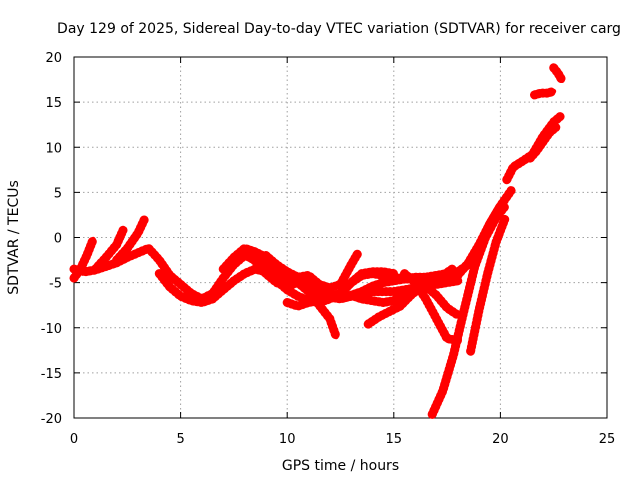  I want to click on series-trace-1-markers, so click(266, 273).